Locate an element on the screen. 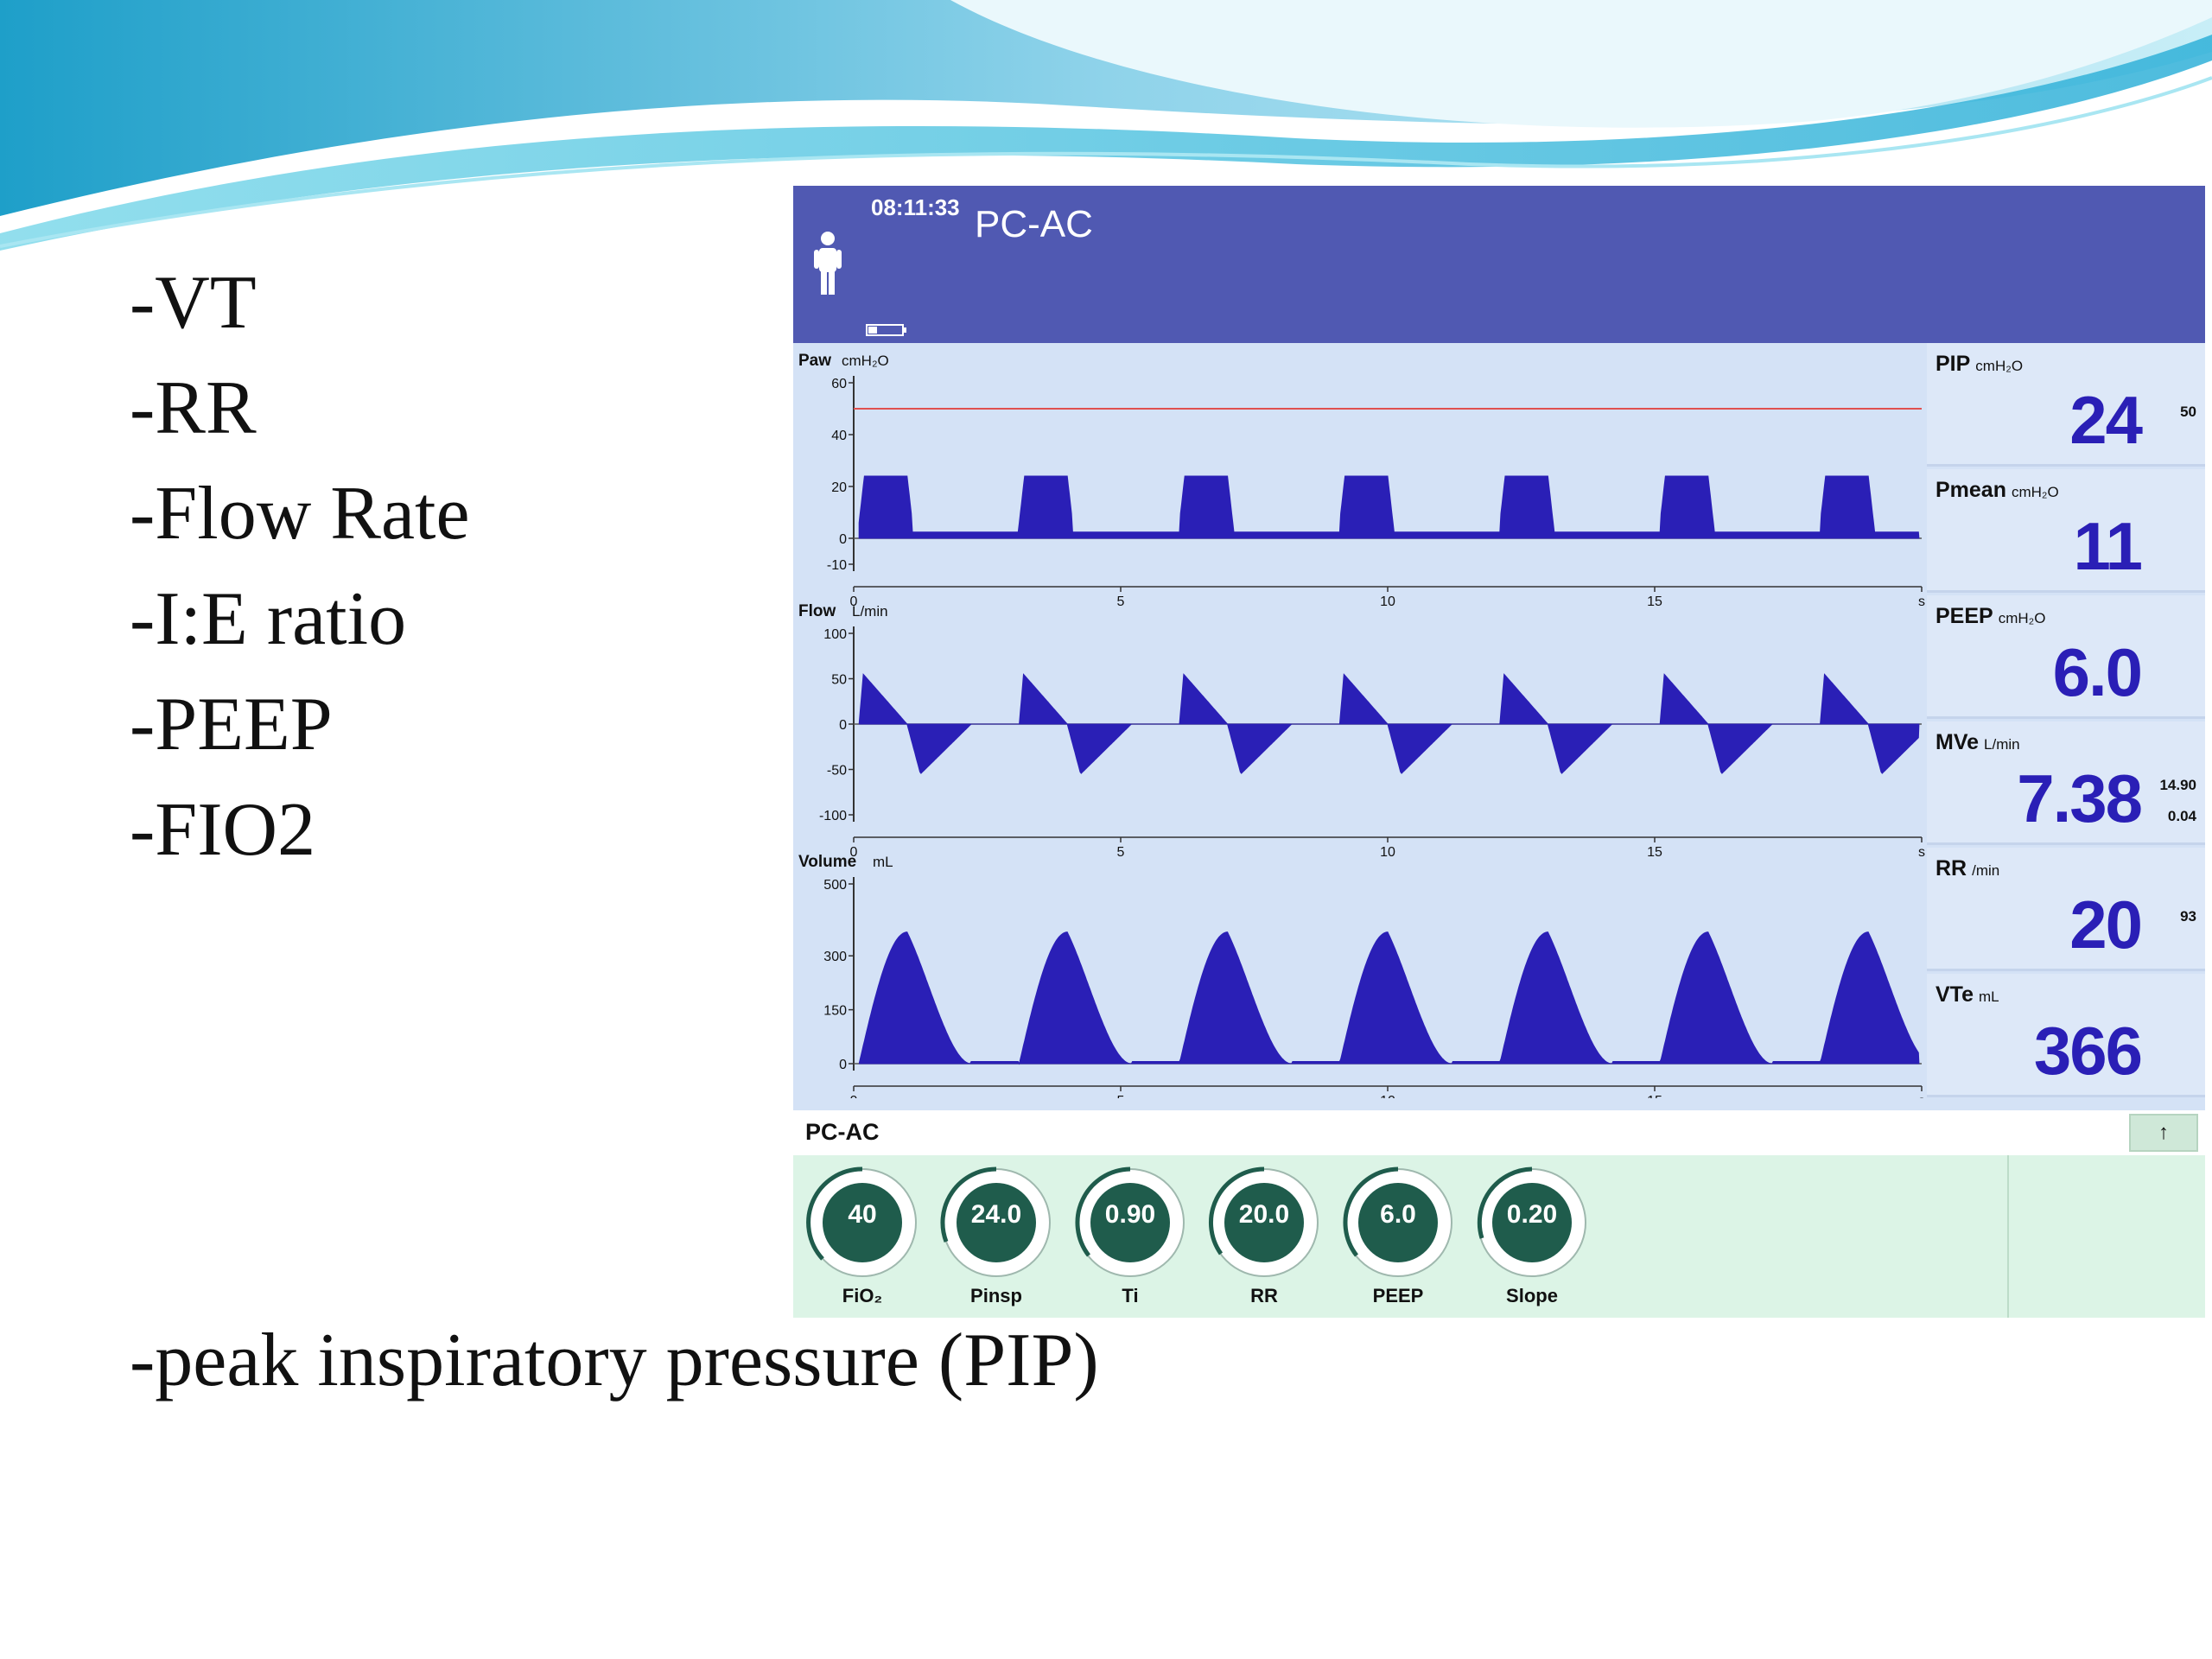  param-pmean: Pmean cmH₂O 11 is located at coordinates (2066, 531).